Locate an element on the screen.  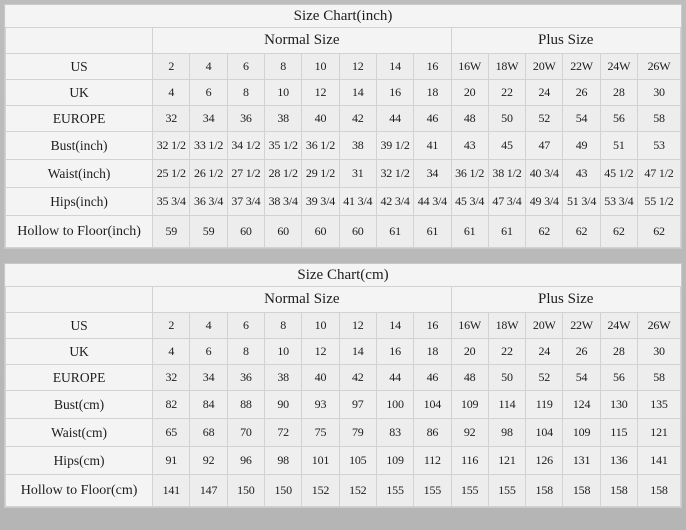
row-label: Bust(inch) is located at coordinates (79, 145).